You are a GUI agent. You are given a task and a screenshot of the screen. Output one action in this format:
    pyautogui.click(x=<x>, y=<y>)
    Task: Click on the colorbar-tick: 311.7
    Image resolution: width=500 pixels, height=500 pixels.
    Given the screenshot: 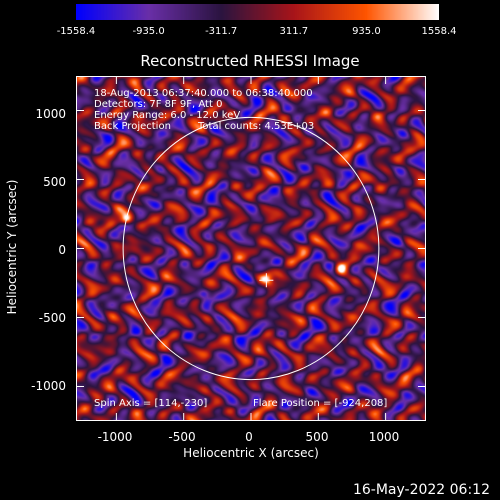 What is the action you would take?
    pyautogui.click(x=294, y=31)
    